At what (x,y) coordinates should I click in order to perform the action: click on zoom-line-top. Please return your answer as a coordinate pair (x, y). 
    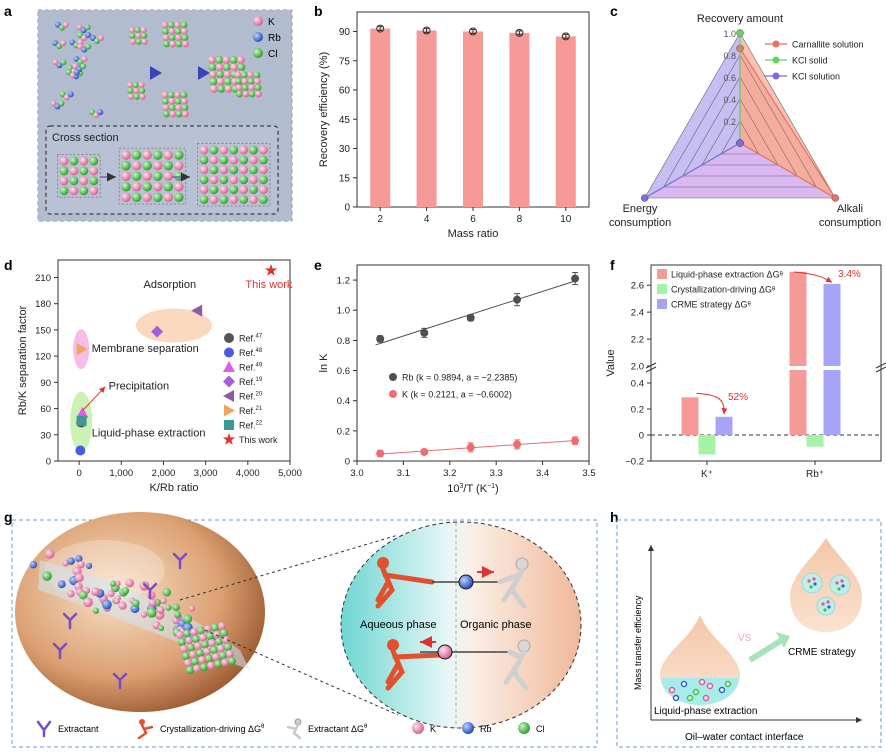
    Looking at the image, I should click on (289, 567).